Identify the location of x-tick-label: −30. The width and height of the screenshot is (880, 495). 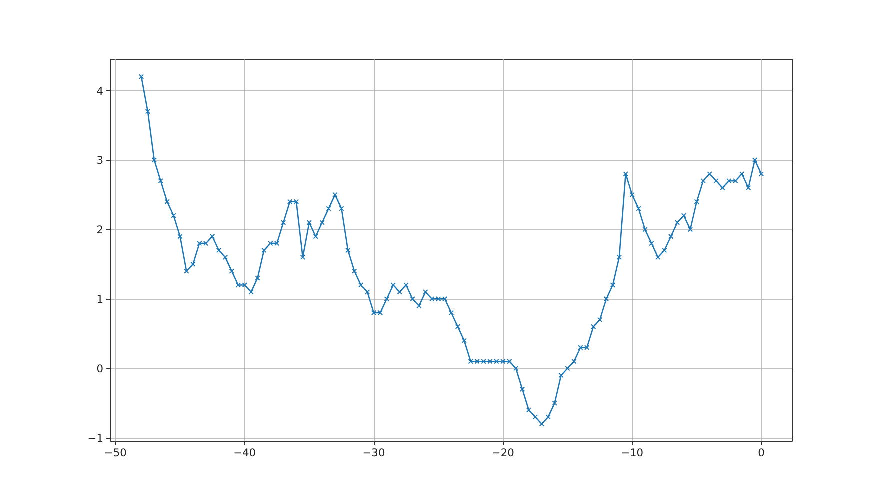
(374, 453).